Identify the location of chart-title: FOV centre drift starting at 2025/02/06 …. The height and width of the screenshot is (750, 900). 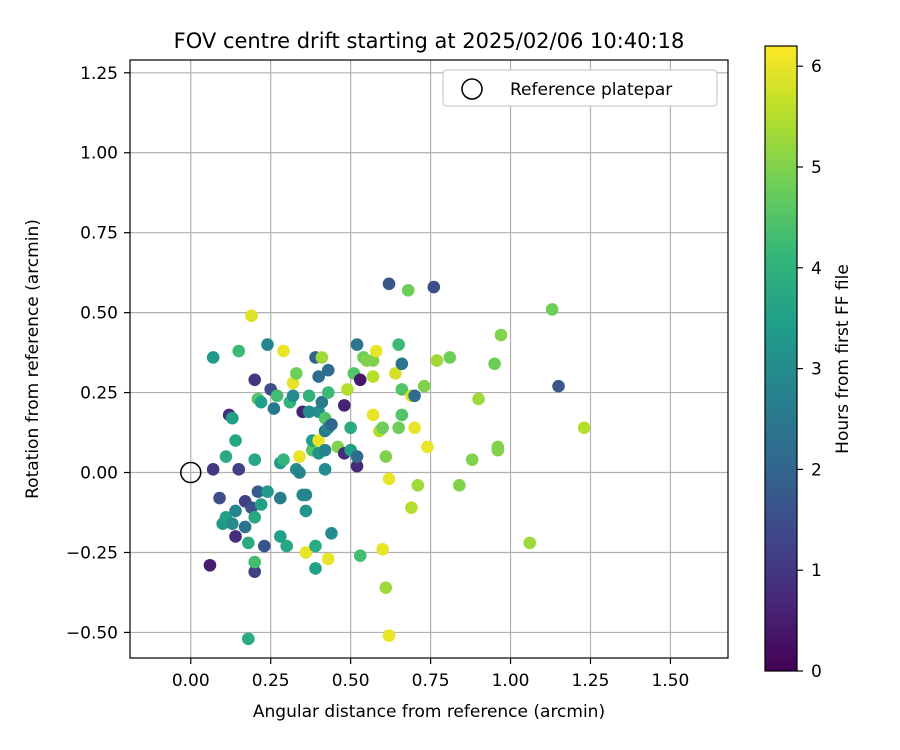
(429, 41).